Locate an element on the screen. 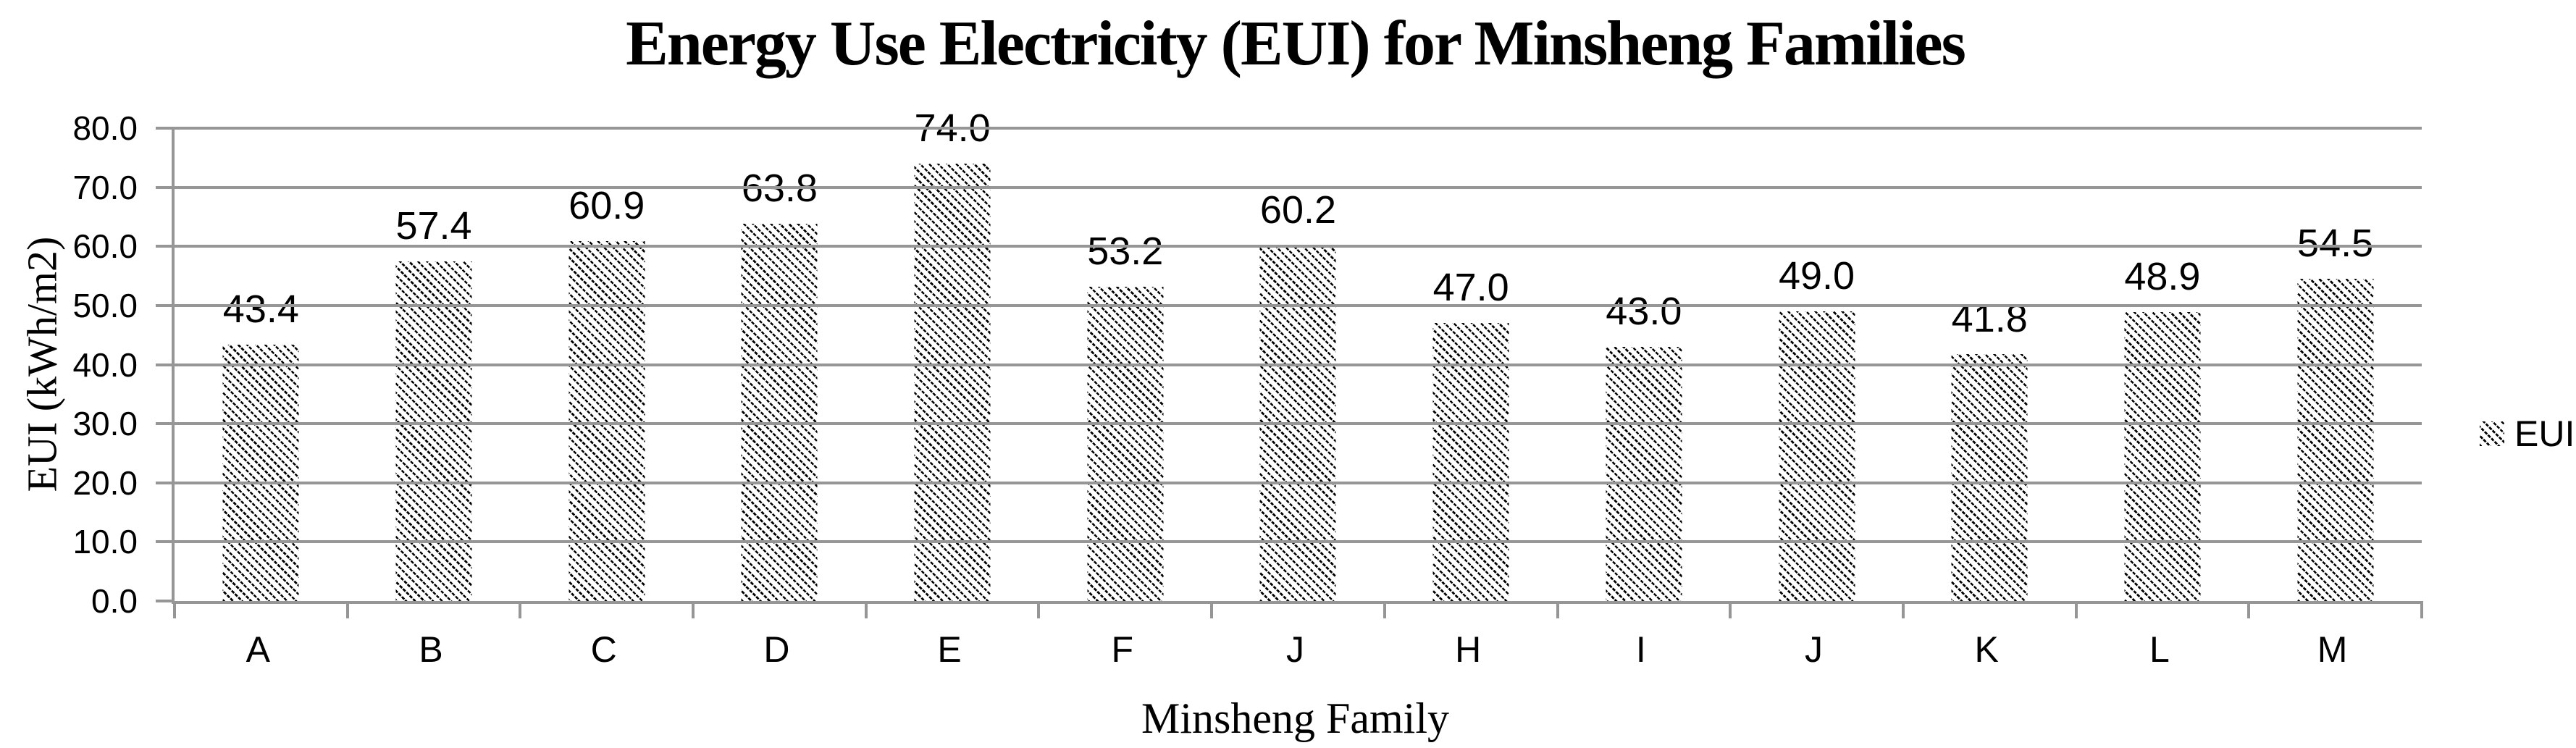  bar-slot: 63.8 is located at coordinates (779, 365).